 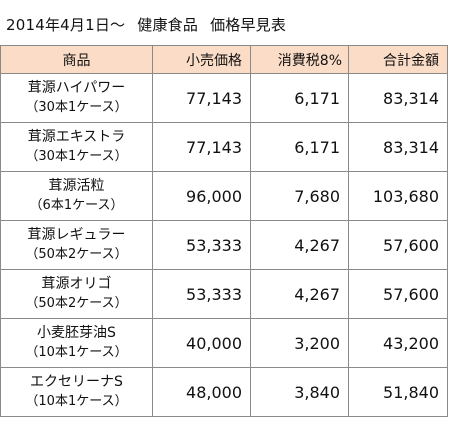 What do you see at coordinates (299, 343) in the screenshot?
I see `tax-cell: 3,200` at bounding box center [299, 343].